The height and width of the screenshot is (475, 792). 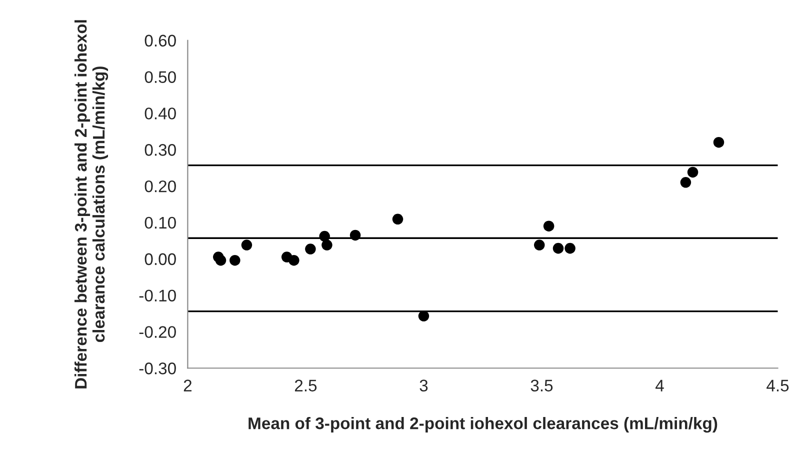 What do you see at coordinates (483, 424) in the screenshot?
I see `x-axis-title: Mean of 3-point and 2-point iohexol clearances (mL/min/kg)` at bounding box center [483, 424].